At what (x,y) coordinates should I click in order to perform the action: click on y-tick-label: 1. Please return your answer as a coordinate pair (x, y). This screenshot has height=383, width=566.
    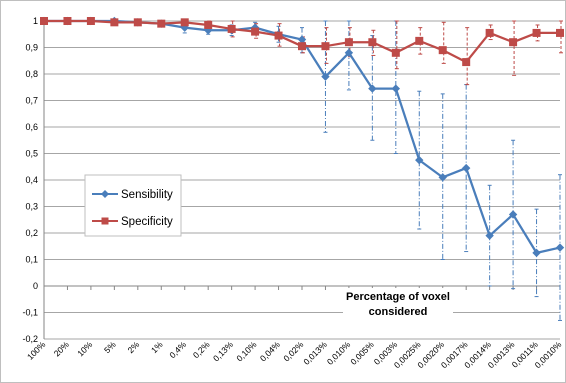
    Looking at the image, I should click on (35, 21).